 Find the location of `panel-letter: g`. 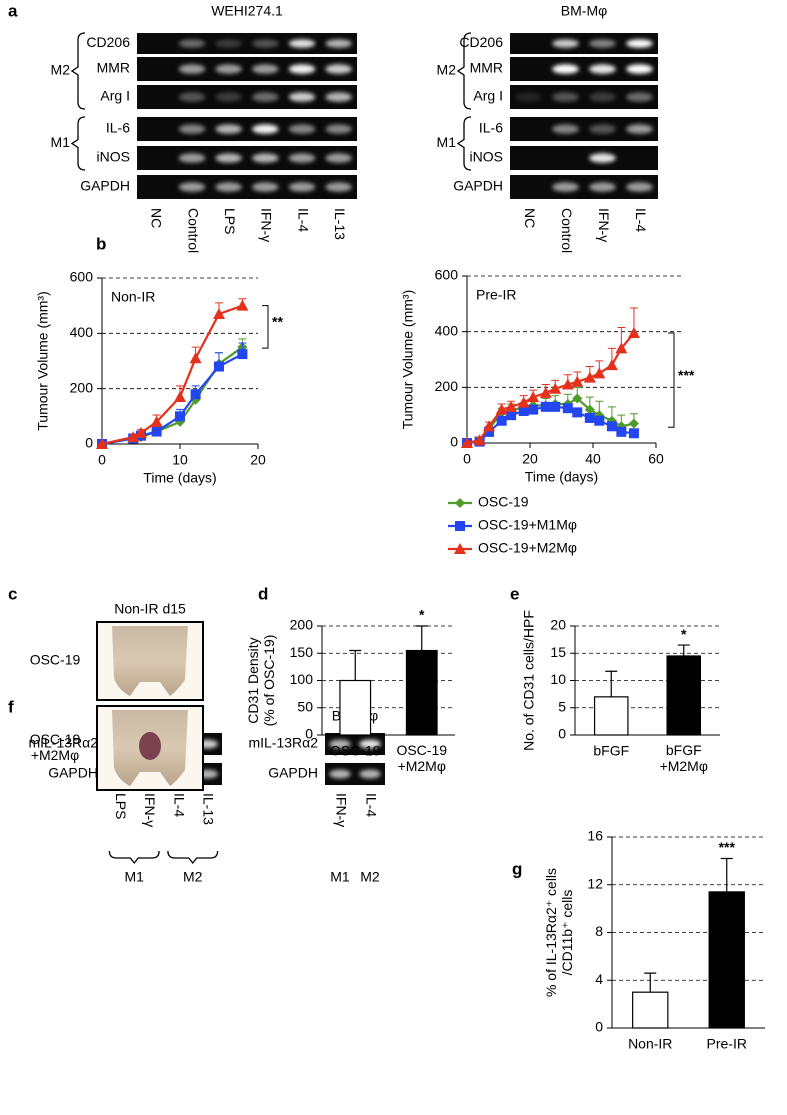

panel-letter: g is located at coordinates (517, 868).